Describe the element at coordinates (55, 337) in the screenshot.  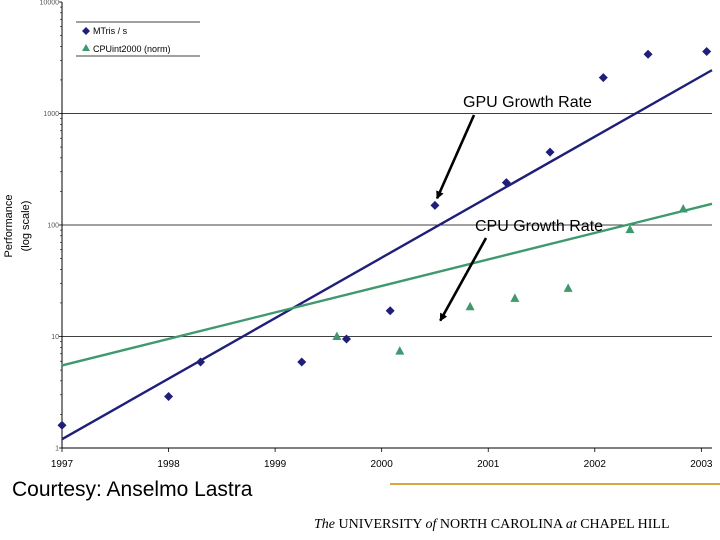
I see `y-tick-label-10: 10` at that location.